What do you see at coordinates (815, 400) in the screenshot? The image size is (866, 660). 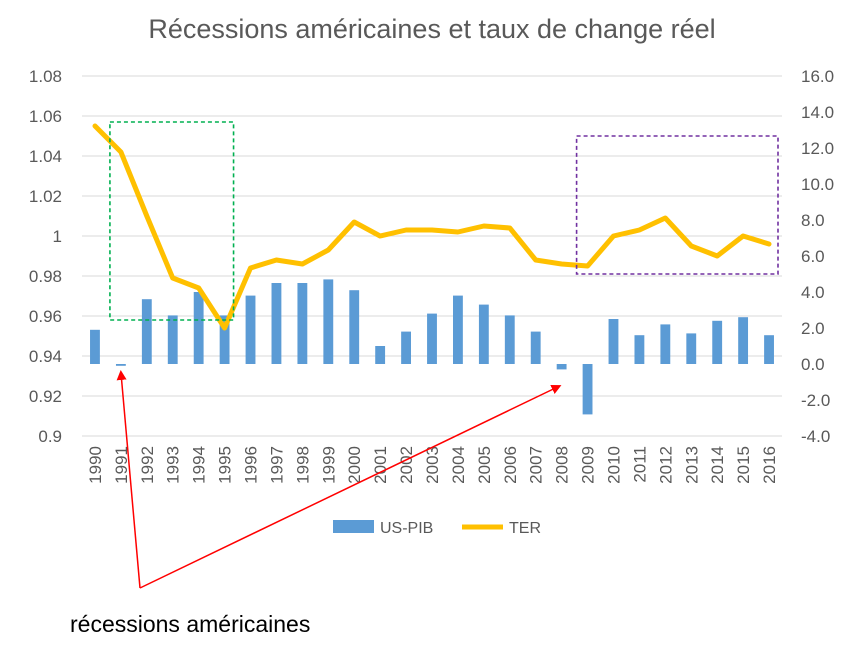 I see `right-tick-label: -2.0` at bounding box center [815, 400].